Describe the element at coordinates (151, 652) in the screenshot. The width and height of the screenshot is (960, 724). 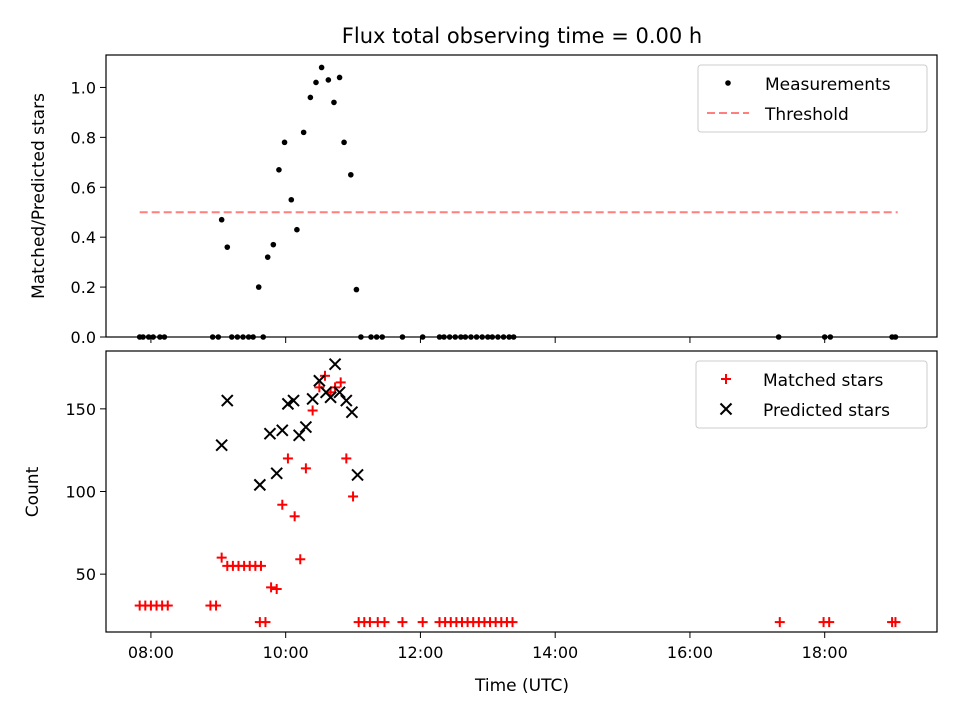
I see `x-tick-label: 08:00` at that location.